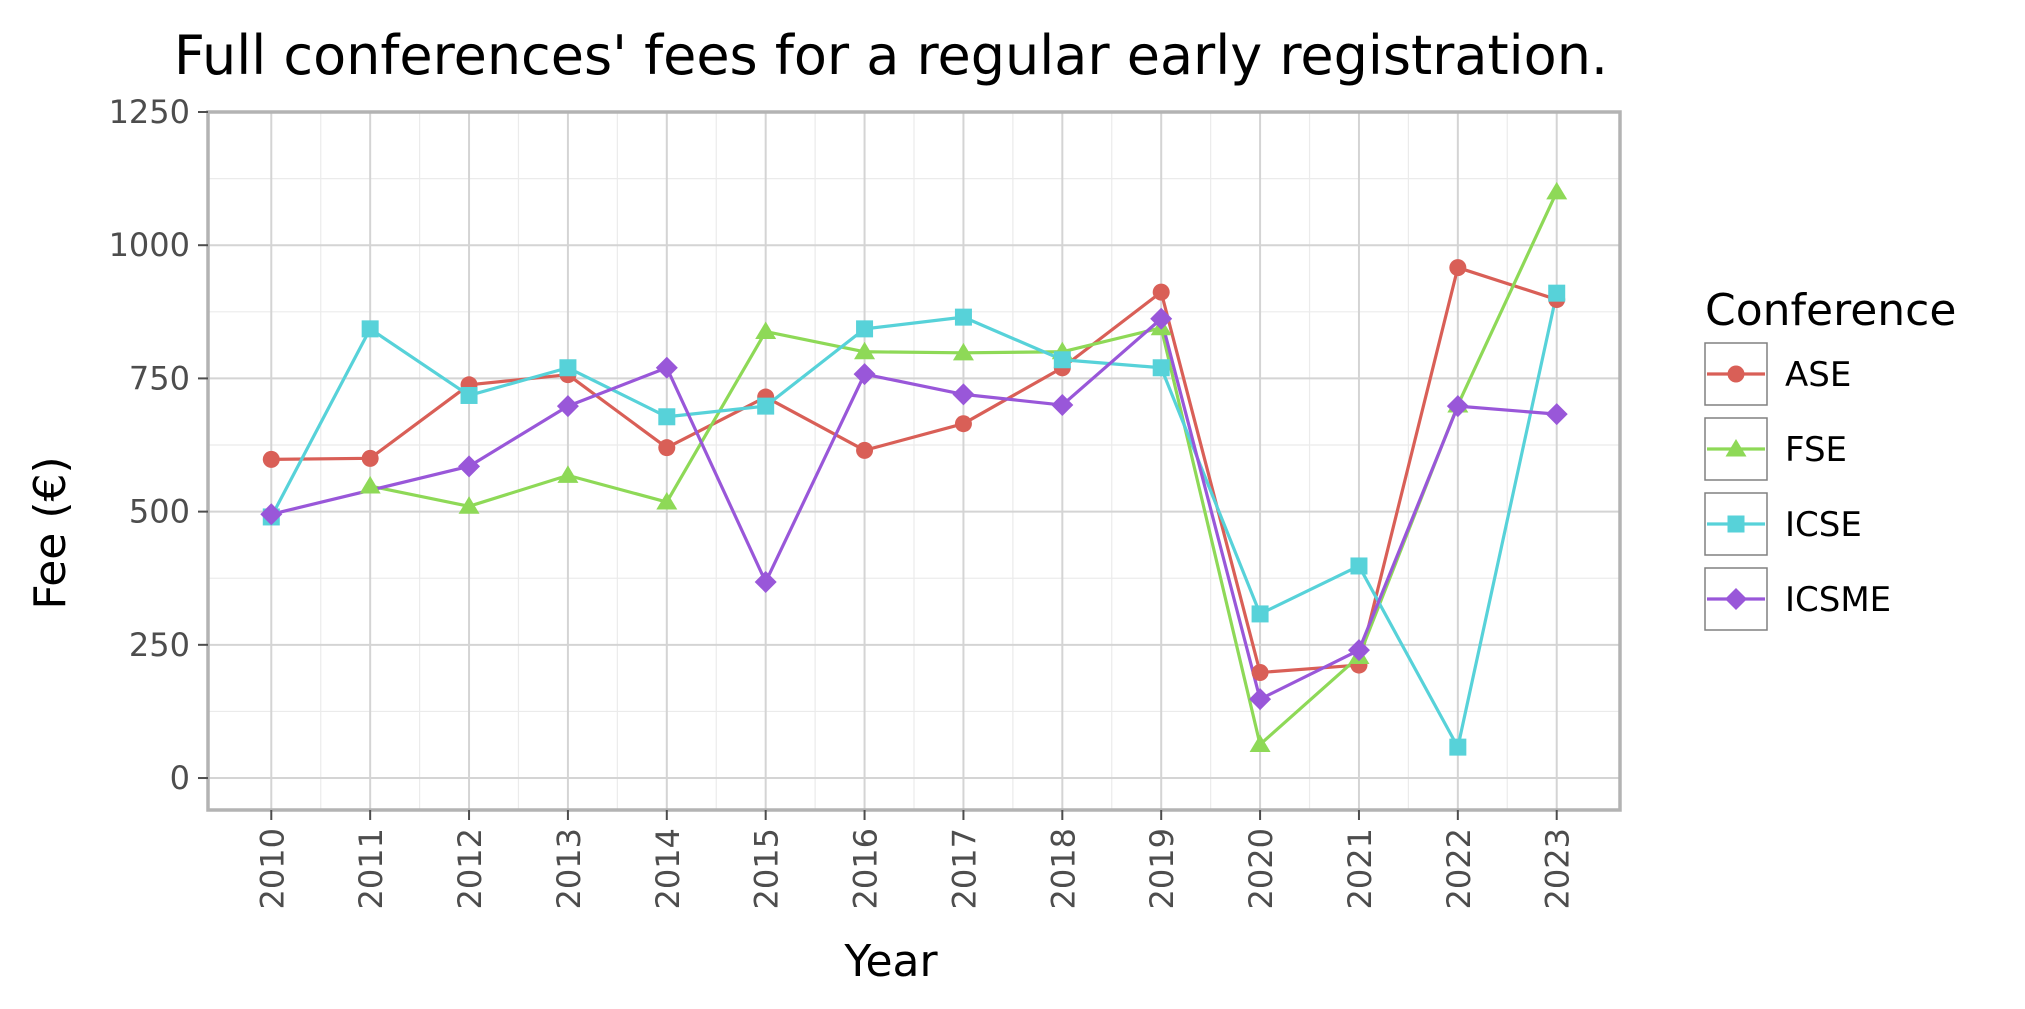  I want to click on y-tick-label: 500, so click(159, 512).